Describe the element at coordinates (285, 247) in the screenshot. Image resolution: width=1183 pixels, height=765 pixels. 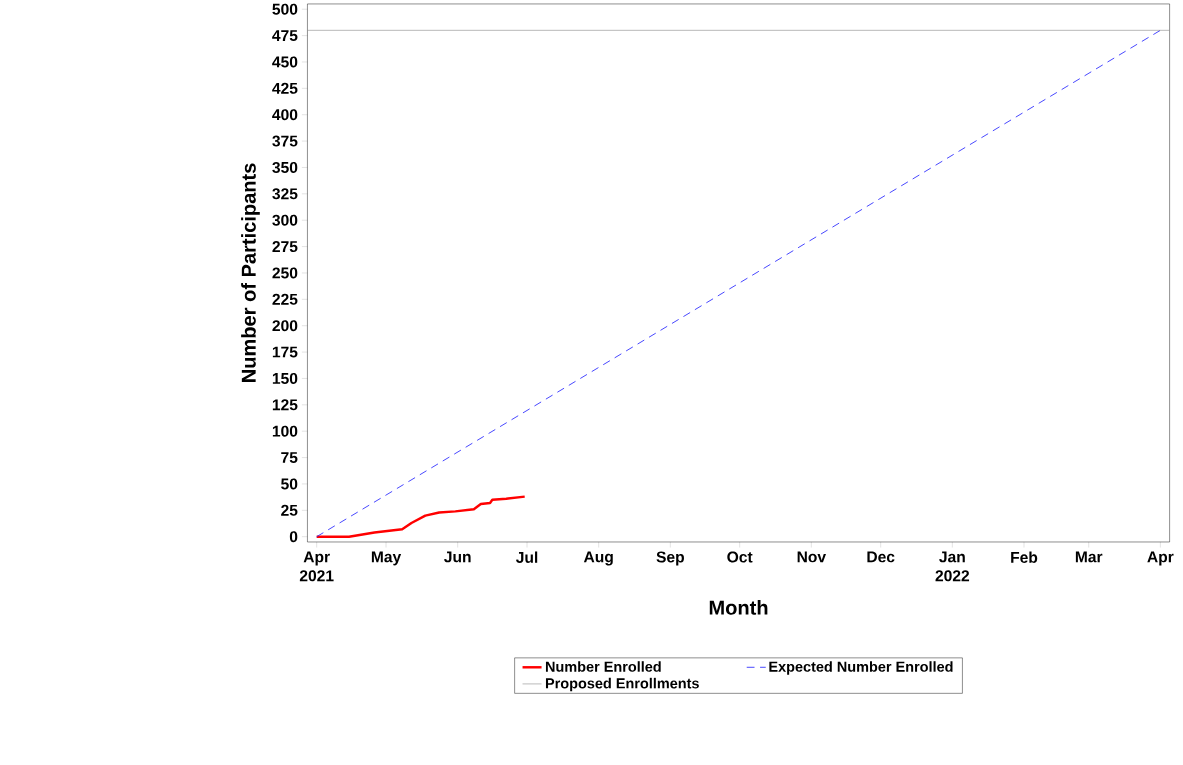
I see `y-tick-label: 275` at that location.